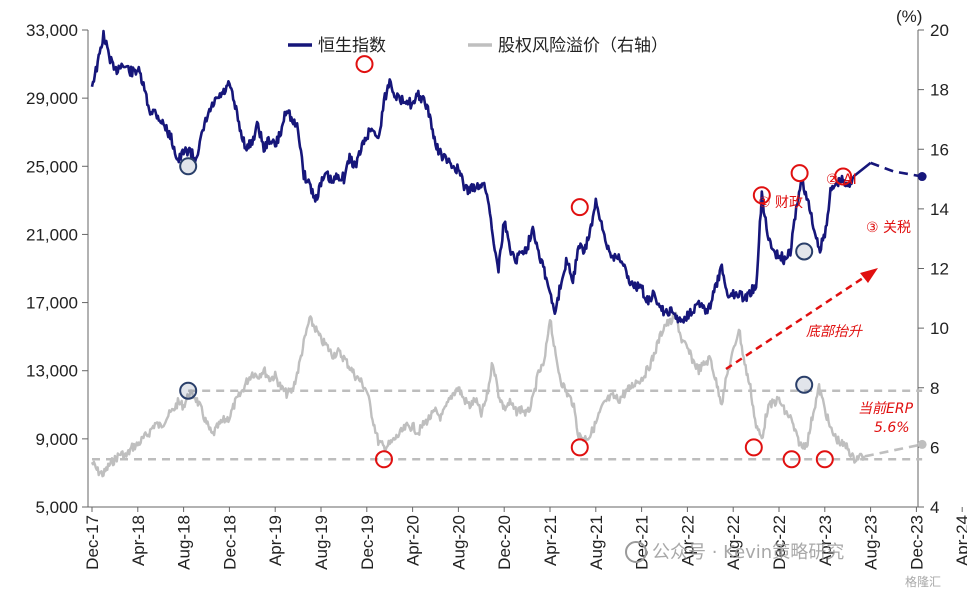 This screenshot has width=967, height=594. Describe the element at coordinates (275, 540) in the screenshot. I see `x-tick-label: Apr-19` at that location.